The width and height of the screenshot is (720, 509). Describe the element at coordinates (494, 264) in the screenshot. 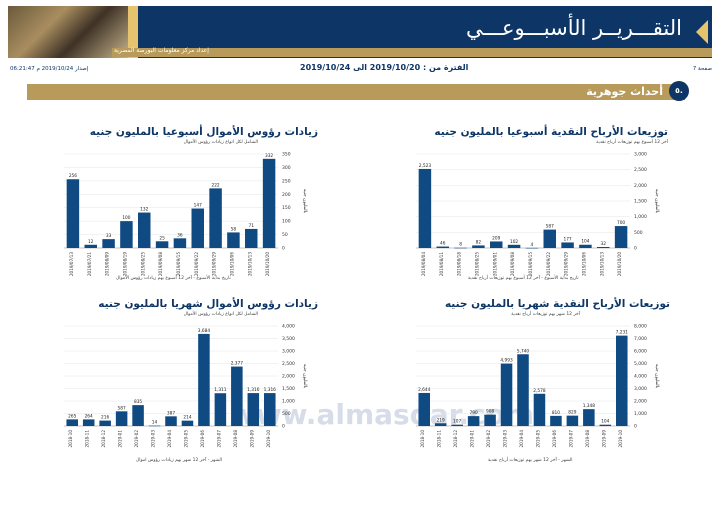

I see `x-tick-label: 2019/09/01` at that location.